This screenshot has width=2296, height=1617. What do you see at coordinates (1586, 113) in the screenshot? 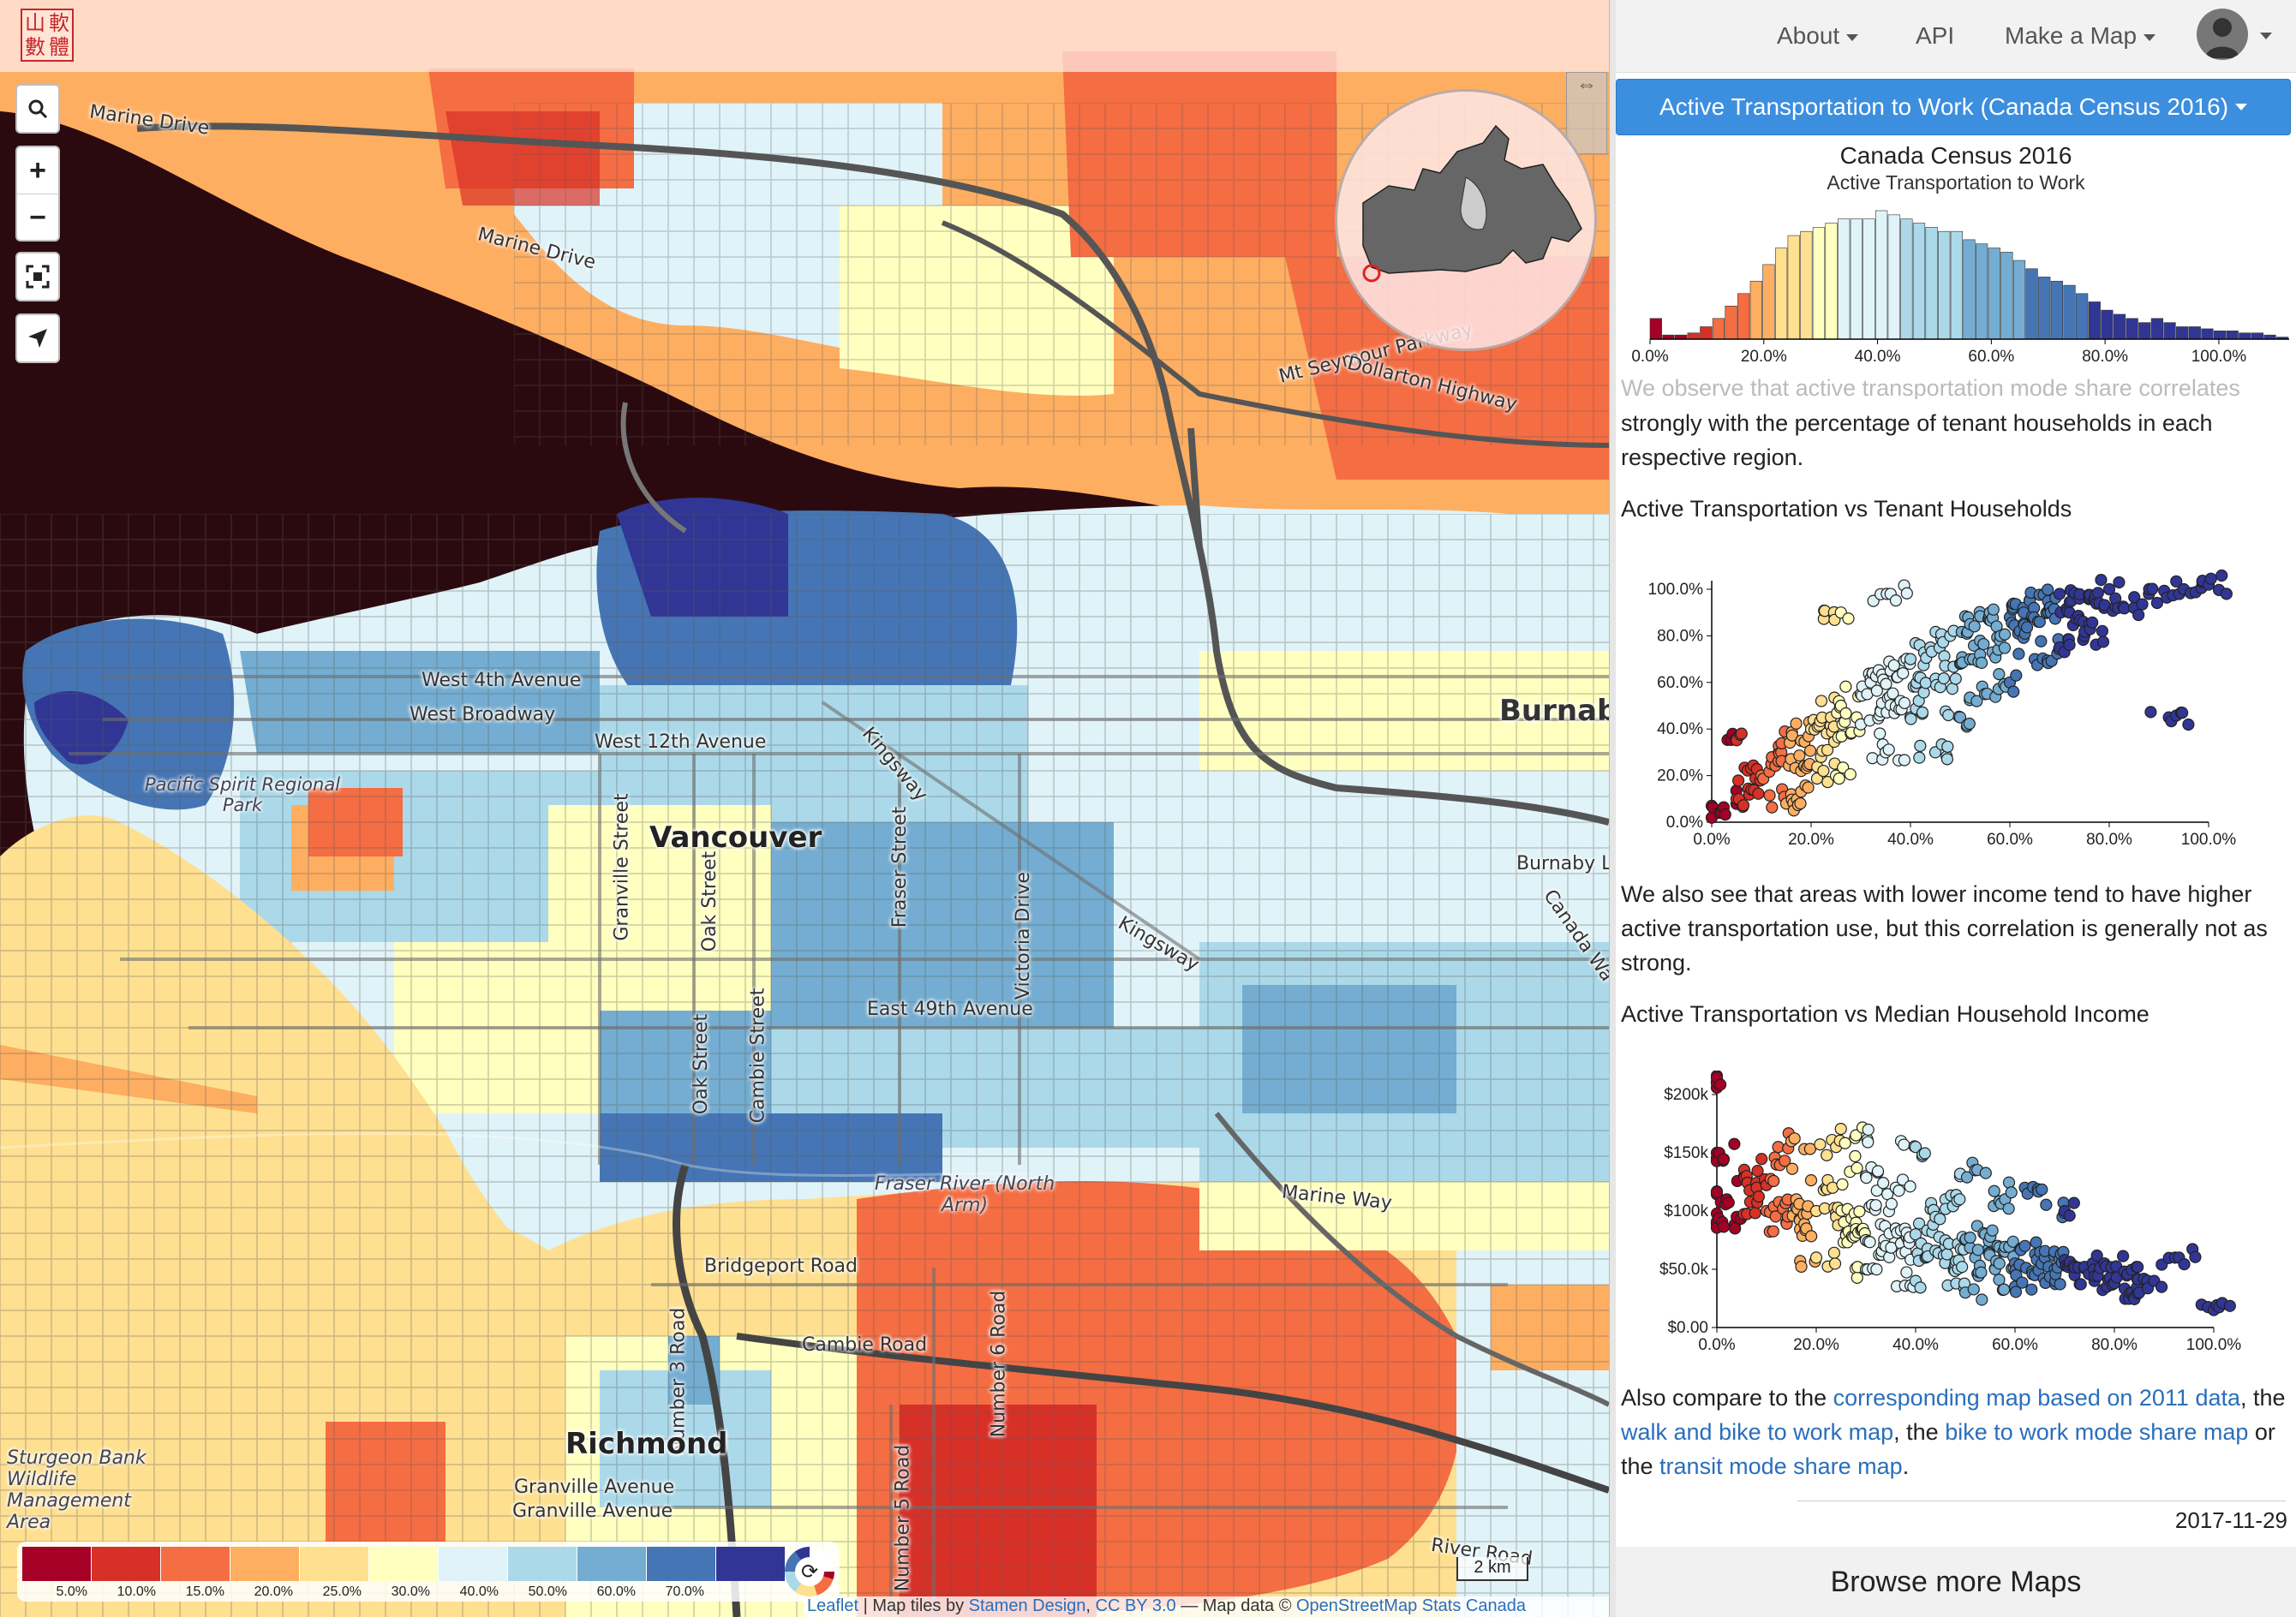
I see `resize-handle: ⇔` at bounding box center [1586, 113].